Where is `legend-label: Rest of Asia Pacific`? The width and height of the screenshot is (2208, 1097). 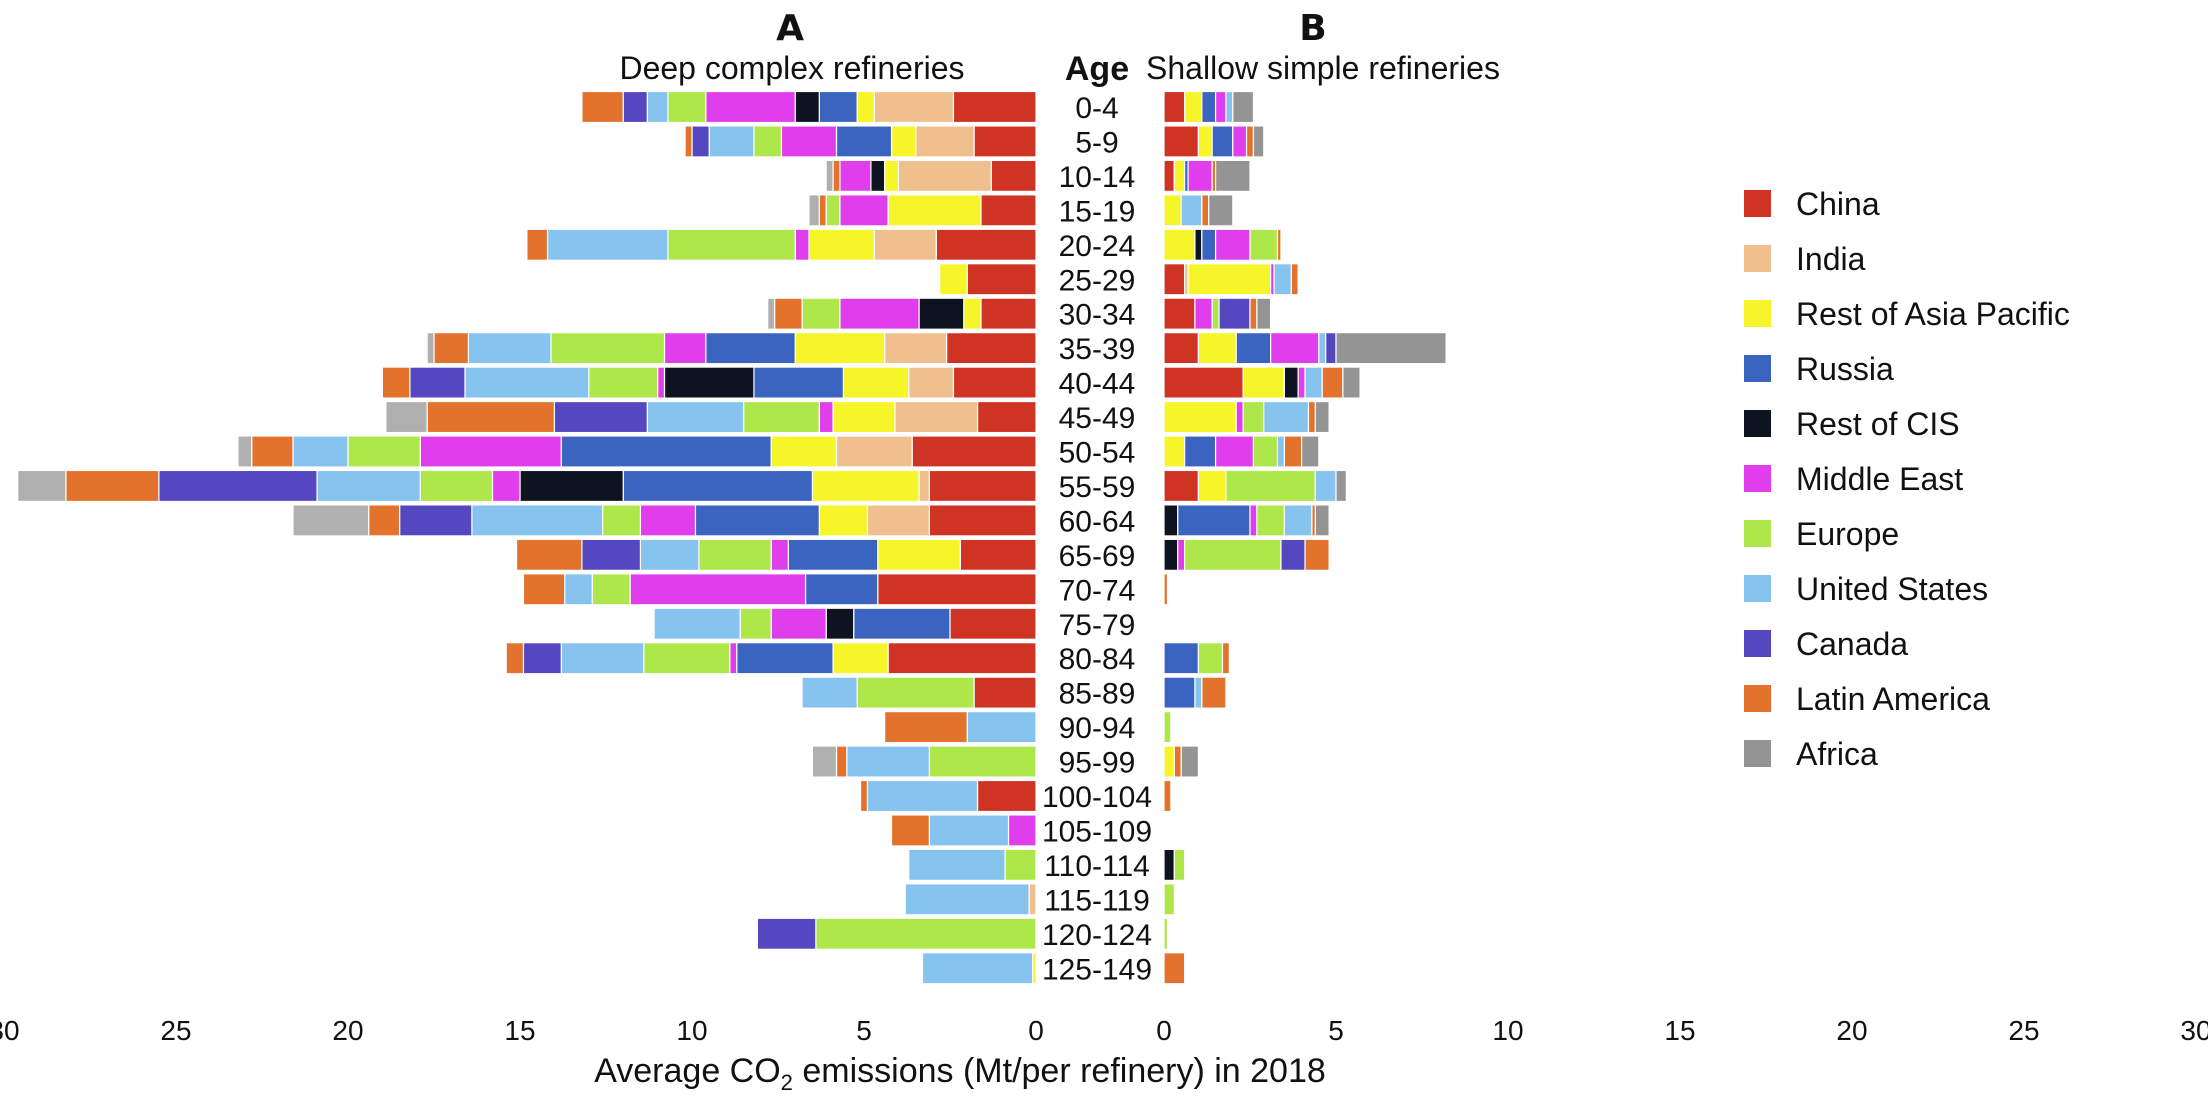 legend-label: Rest of Asia Pacific is located at coordinates (1933, 314).